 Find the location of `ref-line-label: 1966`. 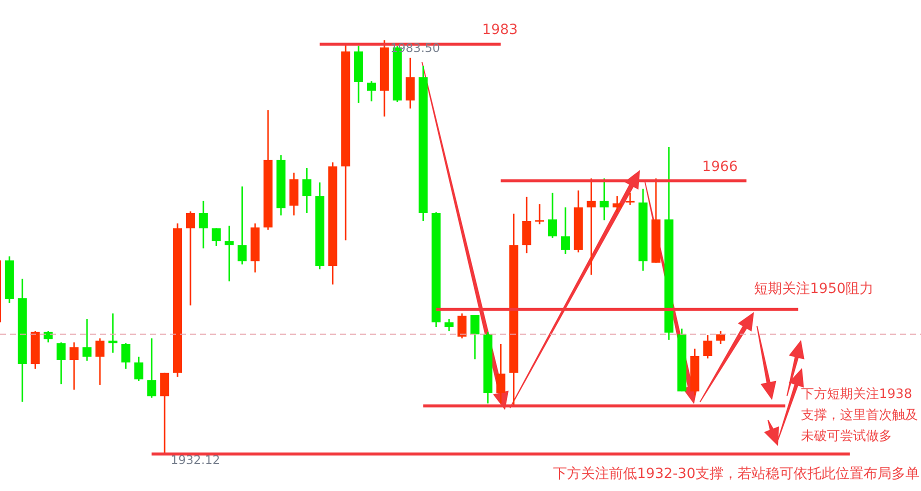

ref-line-label: 1966 is located at coordinates (720, 167).